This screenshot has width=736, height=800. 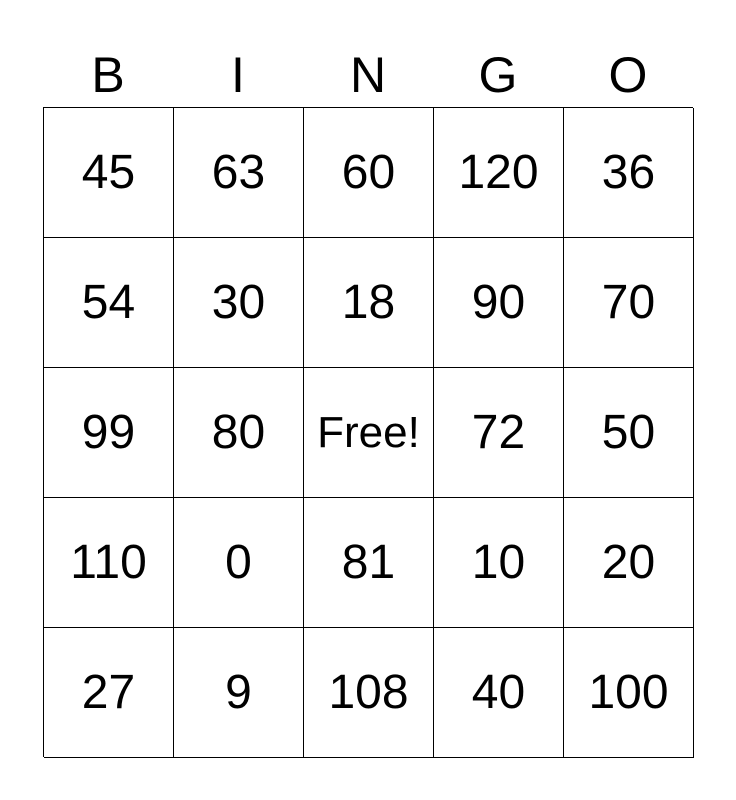 I want to click on header-letter-g: G, so click(x=498, y=75).